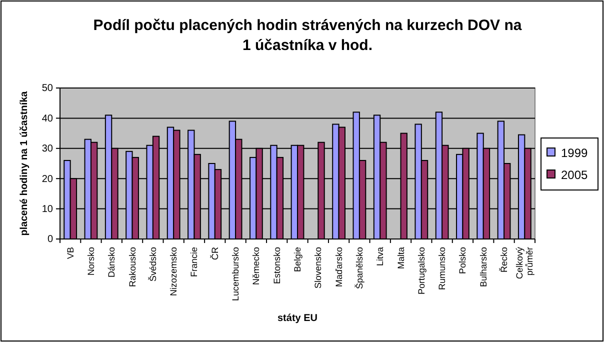 The height and width of the screenshot is (342, 604). What do you see at coordinates (504, 260) in the screenshot?
I see `x-tick-label: Řecko` at bounding box center [504, 260].